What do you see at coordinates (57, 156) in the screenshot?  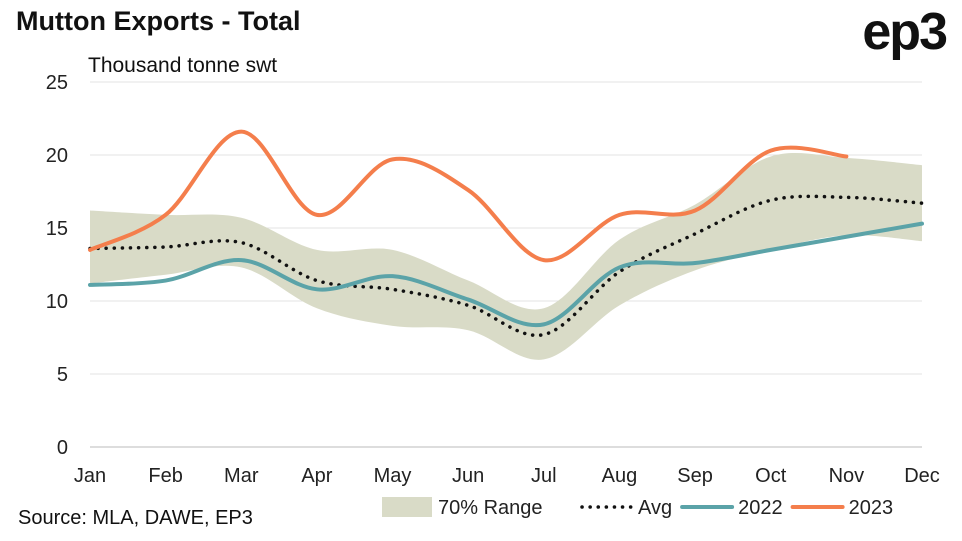 I see `y-tick-label: 20` at bounding box center [57, 156].